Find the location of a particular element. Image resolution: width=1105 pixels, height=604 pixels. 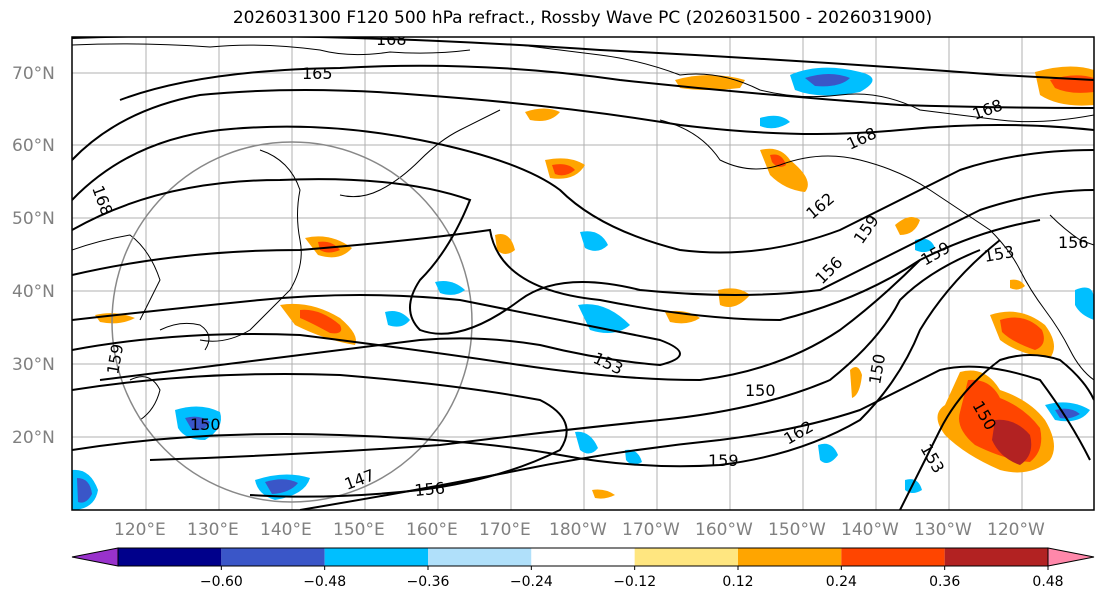

colorbar-tick-label: 0.12 is located at coordinates (737, 582).